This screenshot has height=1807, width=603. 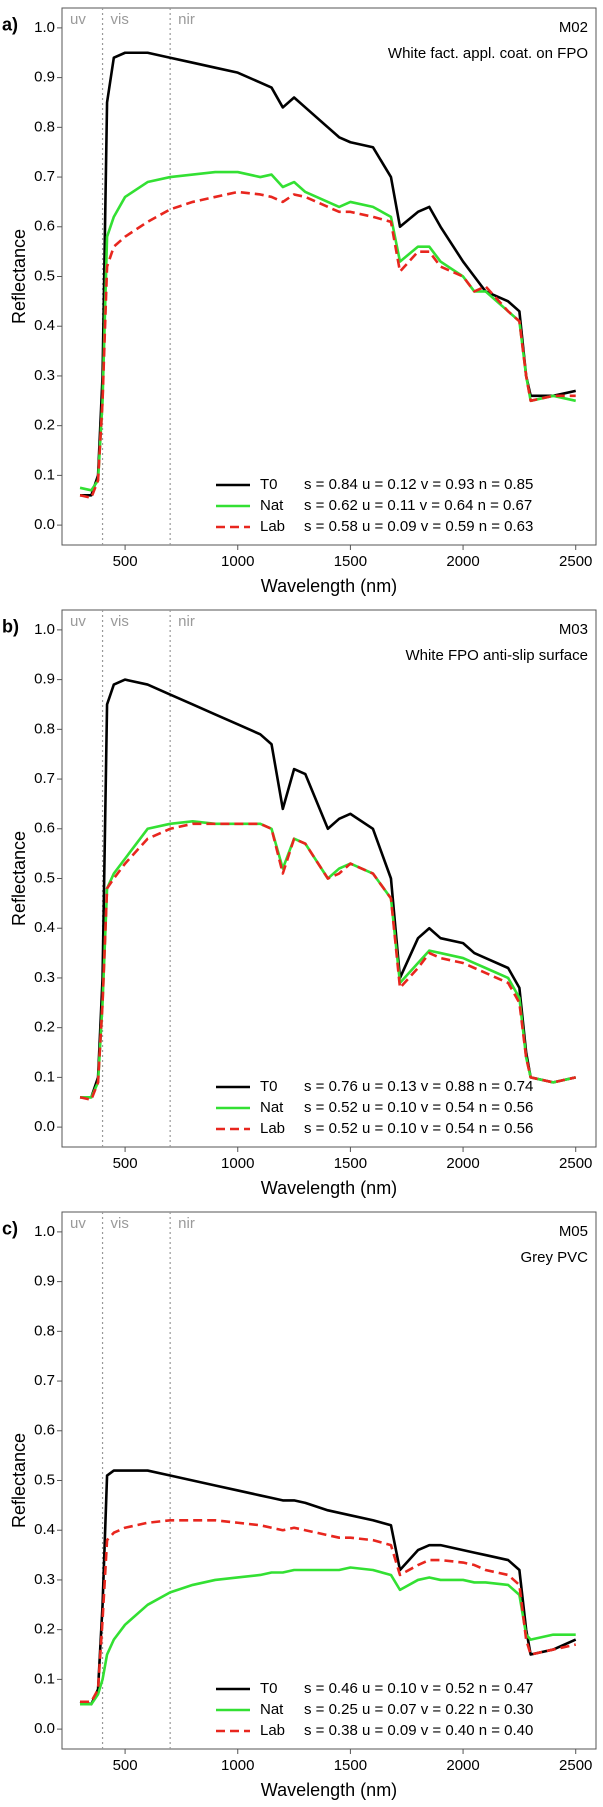 I want to click on chart-subtitle: White FPO anti-slip surface, so click(x=496, y=655).